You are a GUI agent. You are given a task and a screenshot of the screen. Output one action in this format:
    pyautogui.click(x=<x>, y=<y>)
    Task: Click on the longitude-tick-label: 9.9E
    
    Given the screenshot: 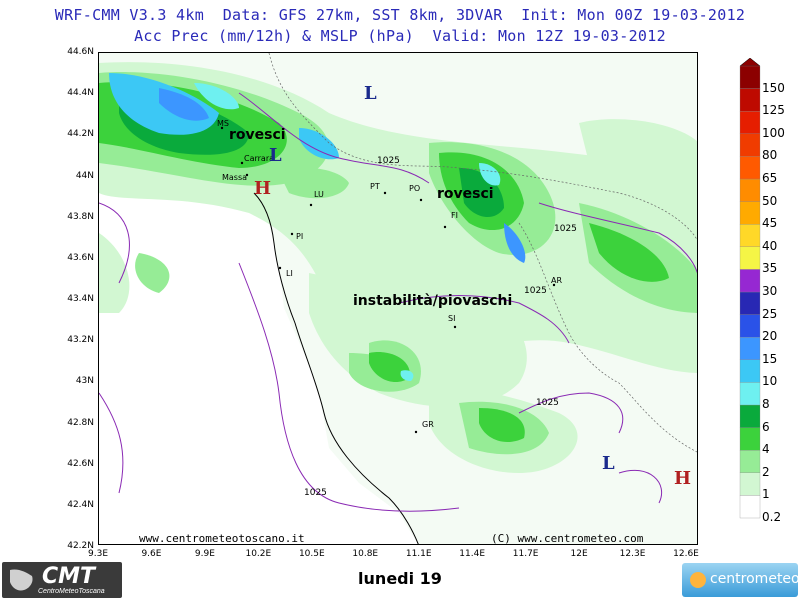 What is the action you would take?
    pyautogui.click(x=204, y=554)
    